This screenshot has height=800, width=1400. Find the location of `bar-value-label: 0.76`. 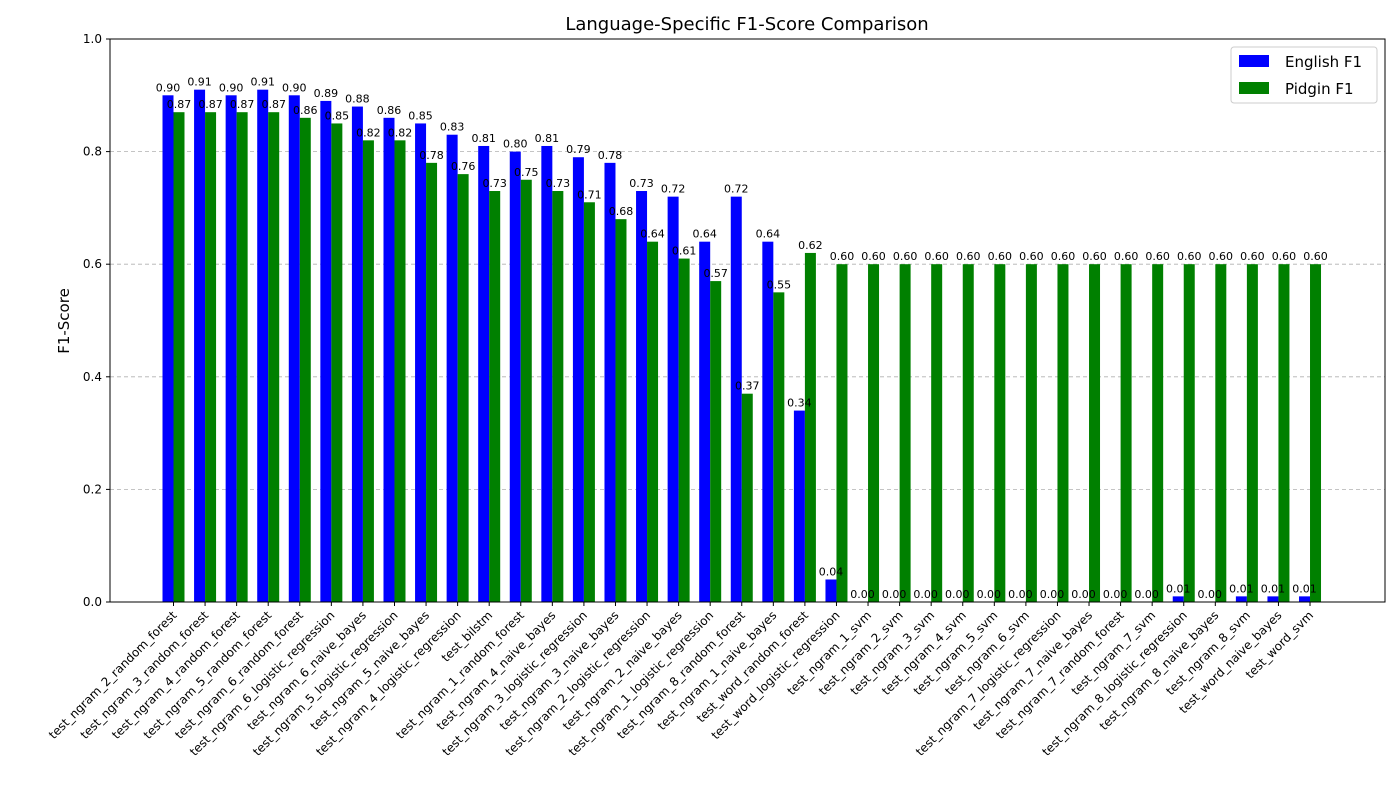

bar-value-label: 0.76 is located at coordinates (463, 166).